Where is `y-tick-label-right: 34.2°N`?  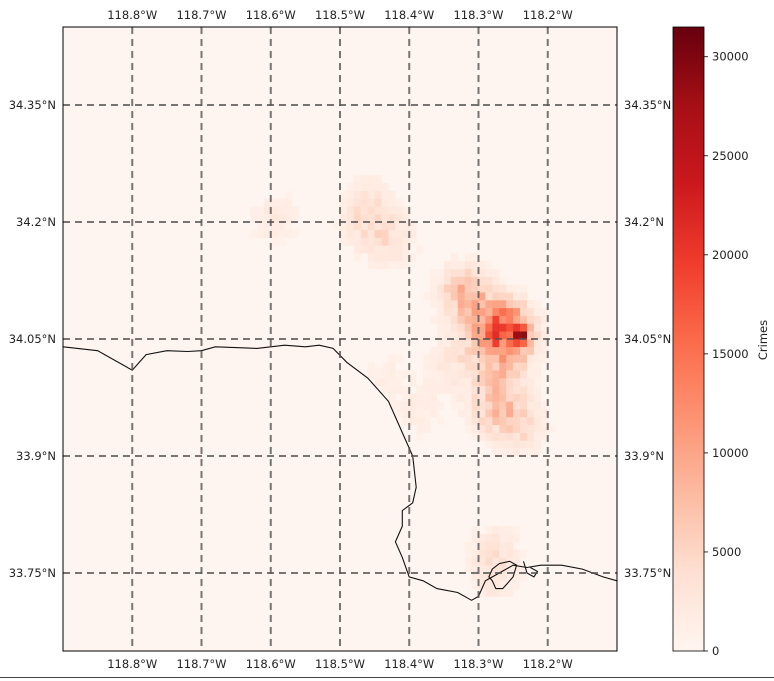
y-tick-label-right: 34.2°N is located at coordinates (644, 222).